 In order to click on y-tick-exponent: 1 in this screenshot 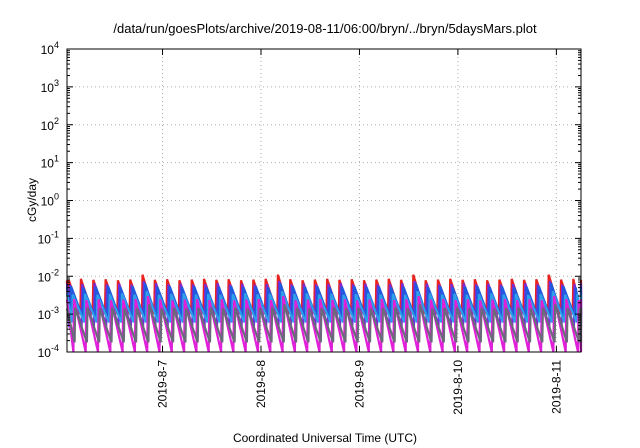, I will do `click(56, 159)`.